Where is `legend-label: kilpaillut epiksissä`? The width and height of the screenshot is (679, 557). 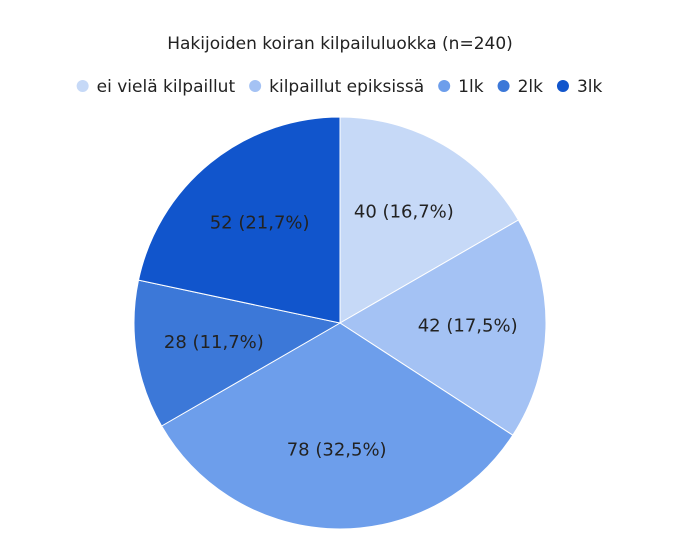 legend-label: kilpaillut epiksissä is located at coordinates (346, 87).